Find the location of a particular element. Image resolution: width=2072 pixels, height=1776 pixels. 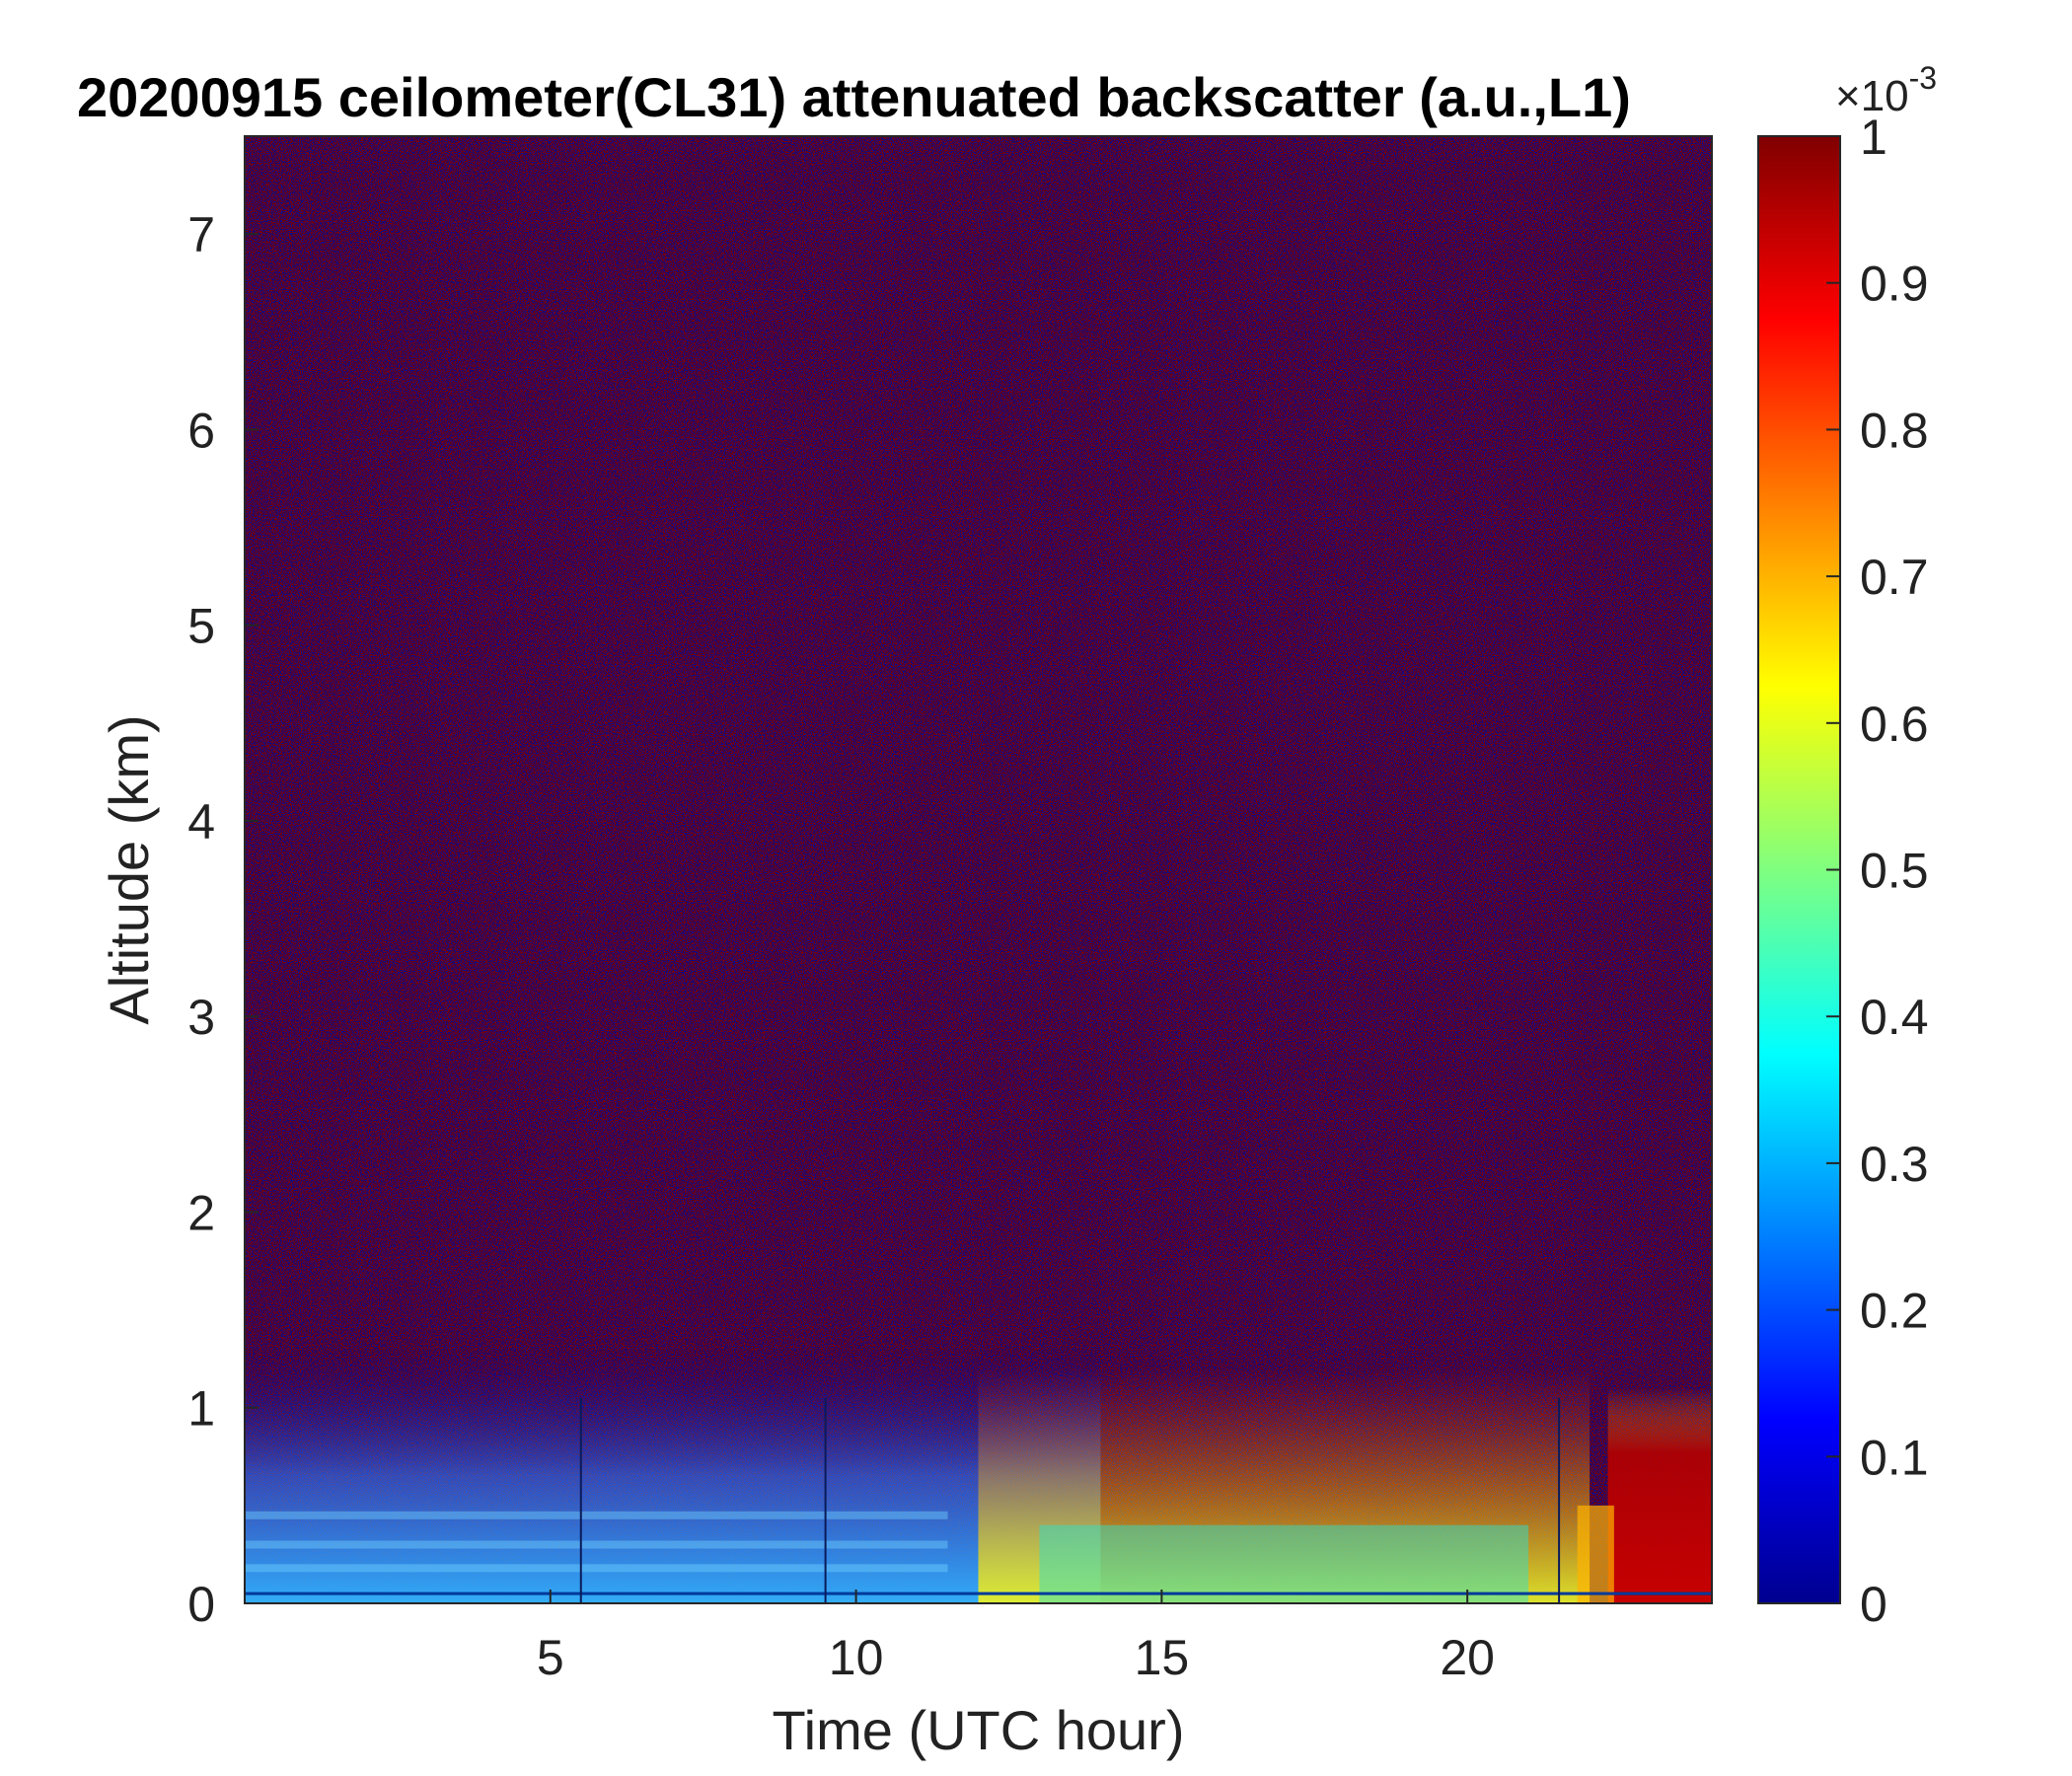

feature-cool-boundary-layer is located at coordinates (673, 1476).